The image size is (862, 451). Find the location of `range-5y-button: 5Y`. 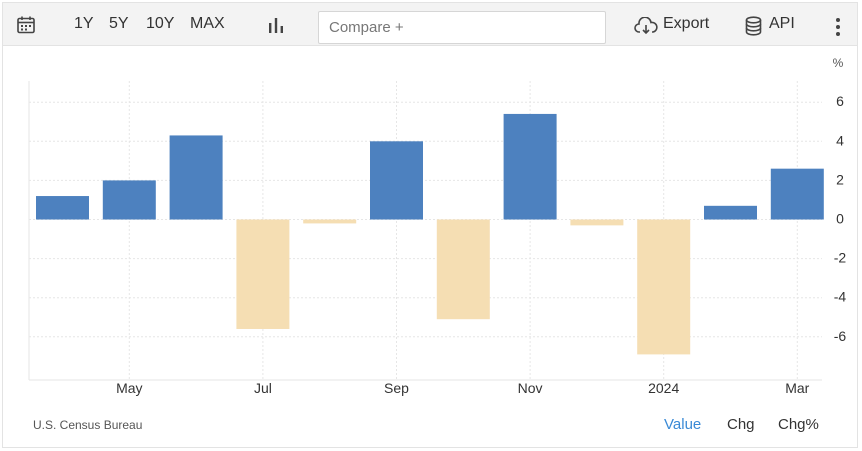

range-5y-button: 5Y is located at coordinates (119, 23).